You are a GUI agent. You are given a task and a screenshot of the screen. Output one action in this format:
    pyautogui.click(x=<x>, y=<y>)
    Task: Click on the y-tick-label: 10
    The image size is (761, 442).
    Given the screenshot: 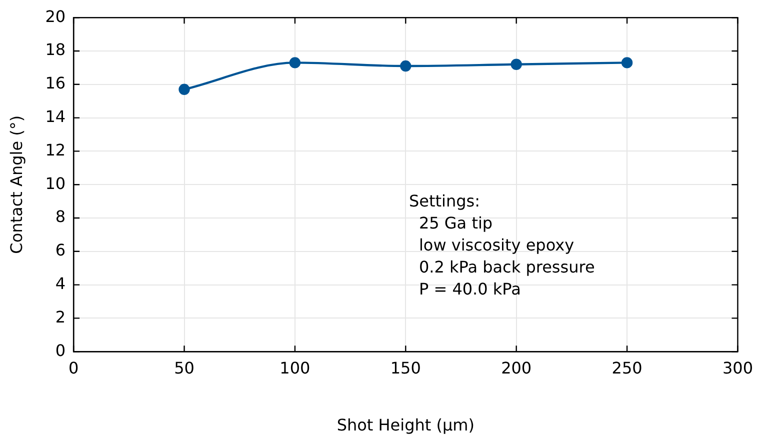 What is the action you would take?
    pyautogui.click(x=55, y=183)
    